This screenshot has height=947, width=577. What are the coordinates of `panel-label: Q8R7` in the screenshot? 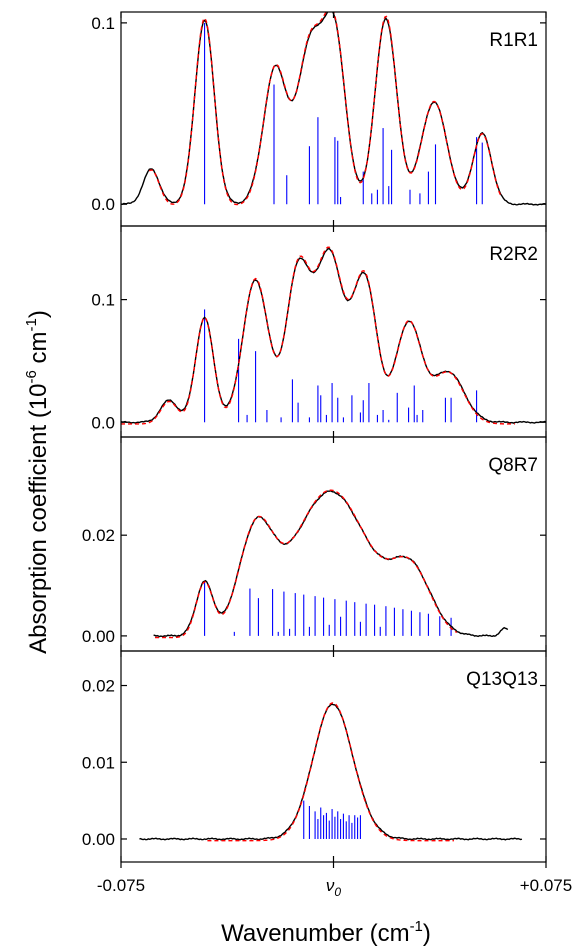 It's located at (513, 465).